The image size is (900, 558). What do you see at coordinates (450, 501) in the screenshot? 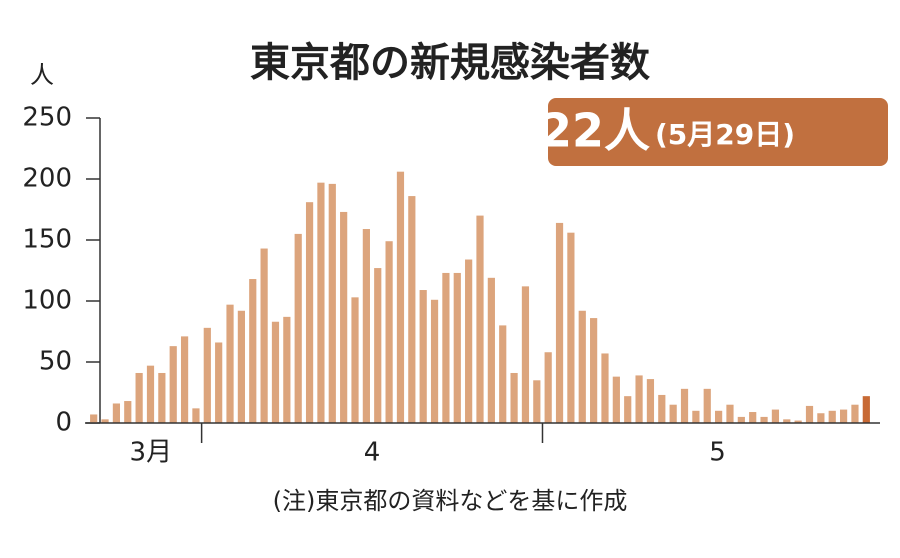
I see `note: (注)東京都の資料などを基に作成` at bounding box center [450, 501].